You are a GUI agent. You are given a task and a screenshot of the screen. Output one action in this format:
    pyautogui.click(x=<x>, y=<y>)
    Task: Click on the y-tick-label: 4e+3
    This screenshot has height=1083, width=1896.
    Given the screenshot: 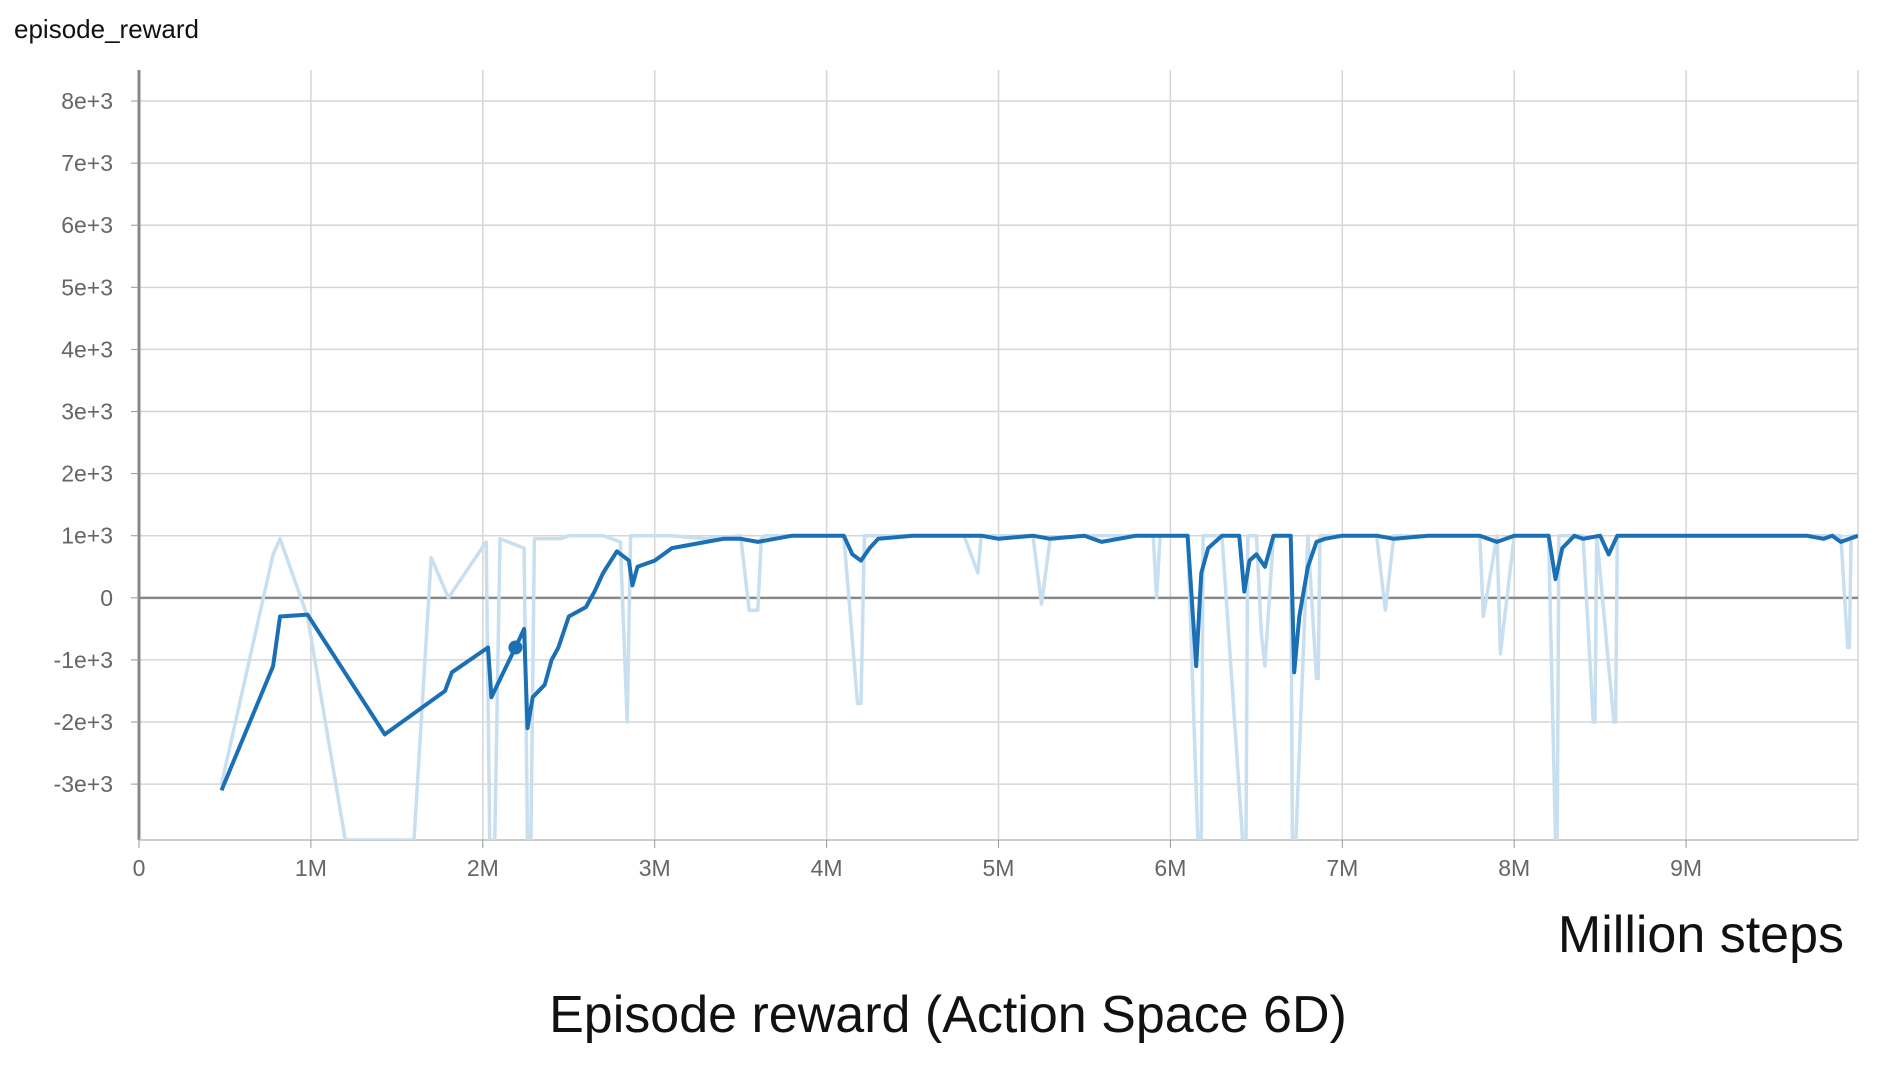 What is the action you would take?
    pyautogui.click(x=87, y=349)
    